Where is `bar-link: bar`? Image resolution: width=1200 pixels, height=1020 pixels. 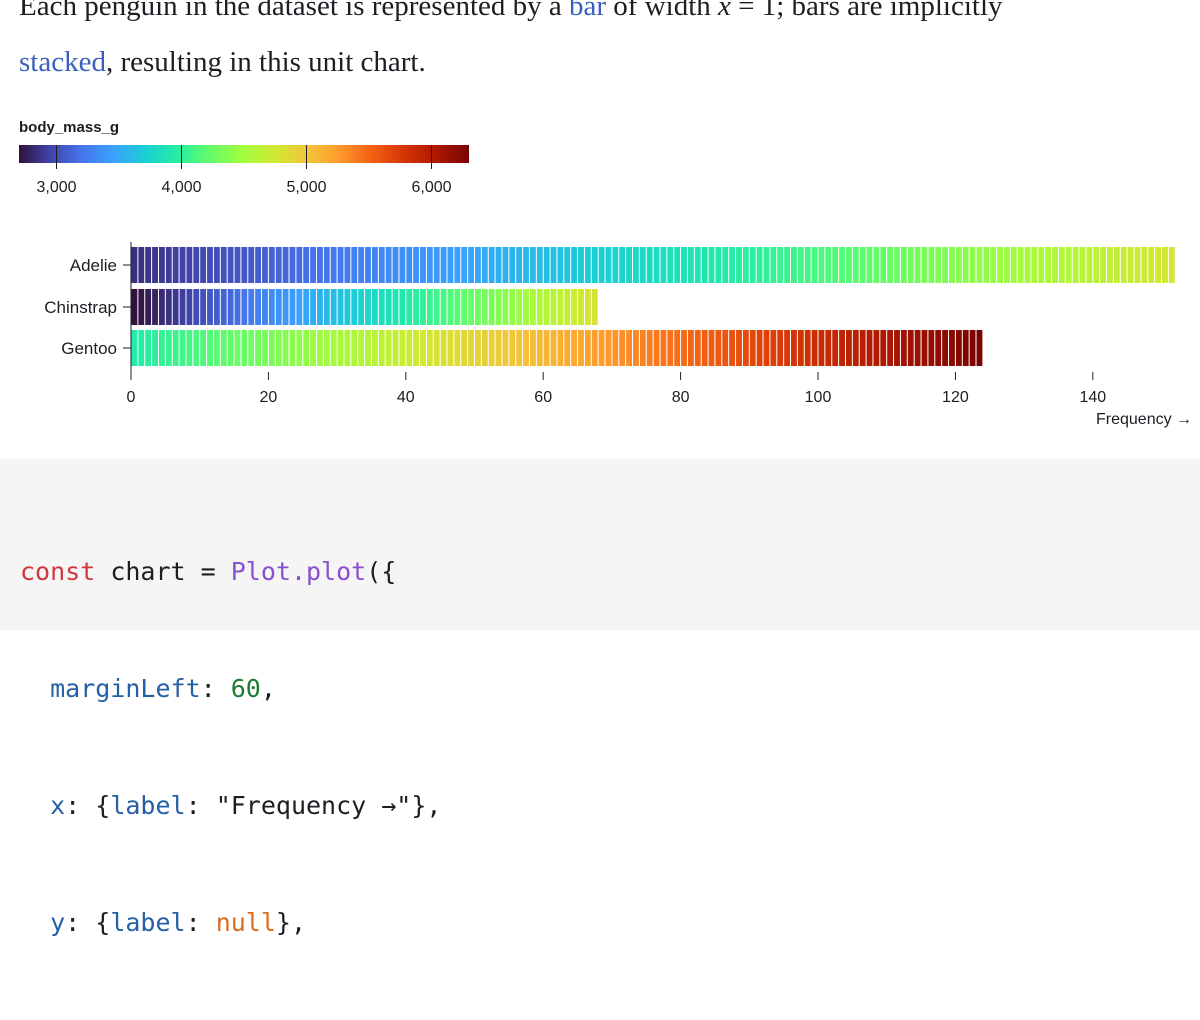
bar-link: bar is located at coordinates (588, 11).